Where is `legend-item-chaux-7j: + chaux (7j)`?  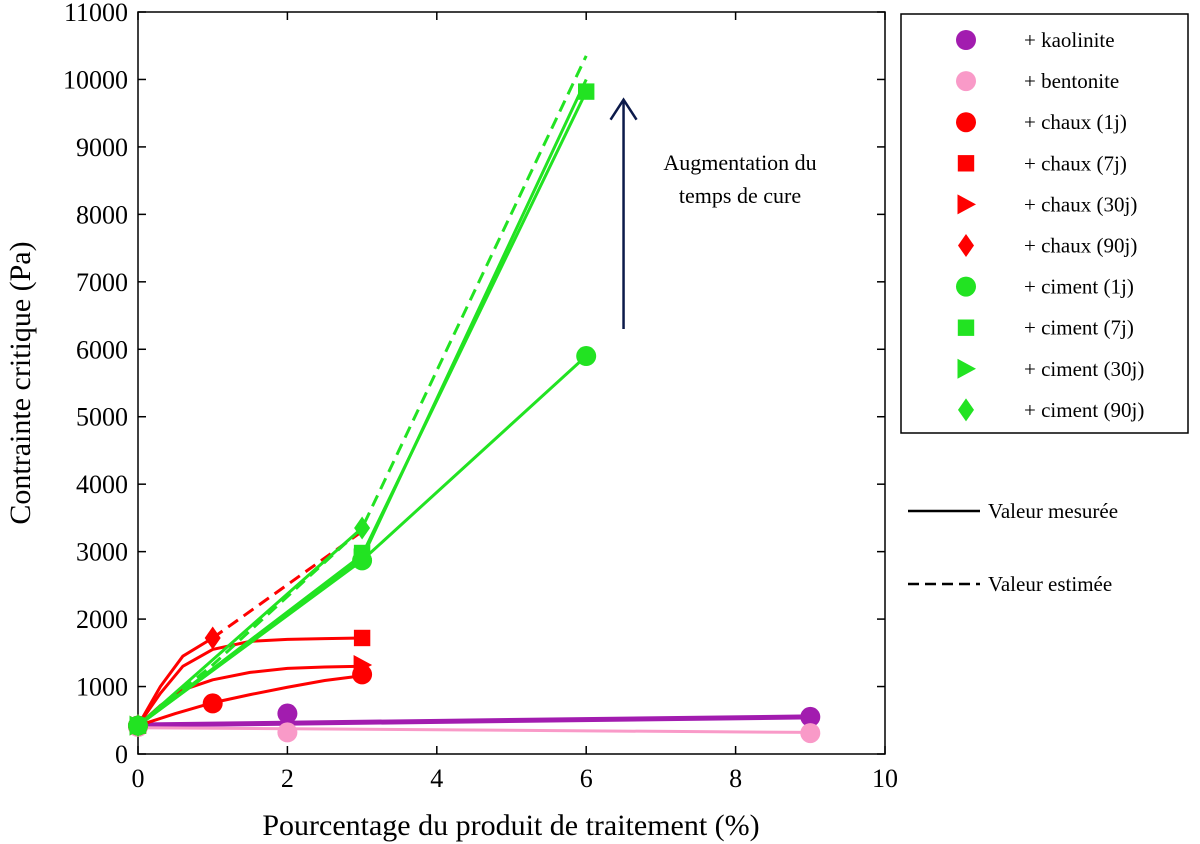 legend-item-chaux-7j: + chaux (7j) is located at coordinates (1042, 163).